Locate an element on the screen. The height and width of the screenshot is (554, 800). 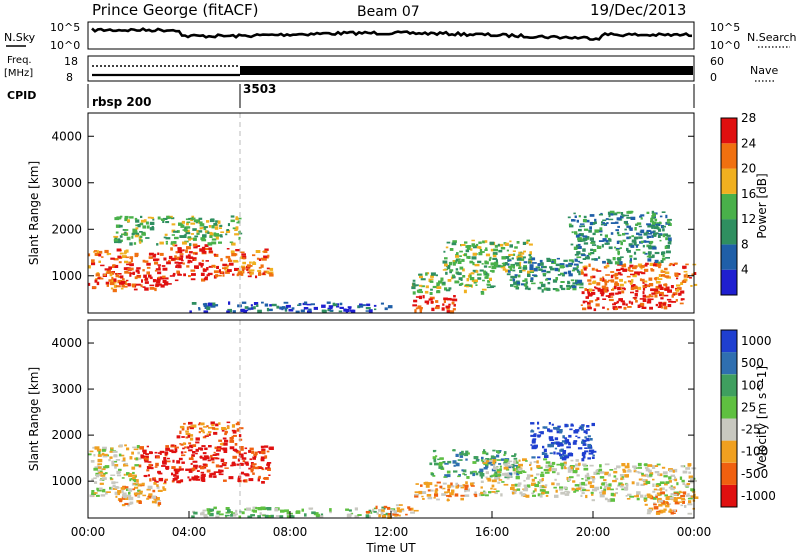
nsearch-label: N.Search is located at coordinates (772, 37).